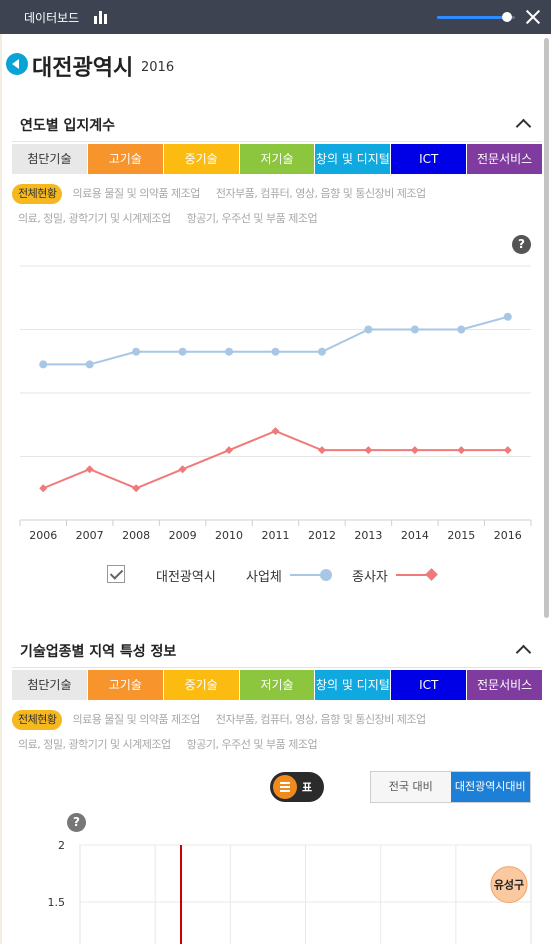  I want to click on app-title: 데이터보드, so click(52, 18).